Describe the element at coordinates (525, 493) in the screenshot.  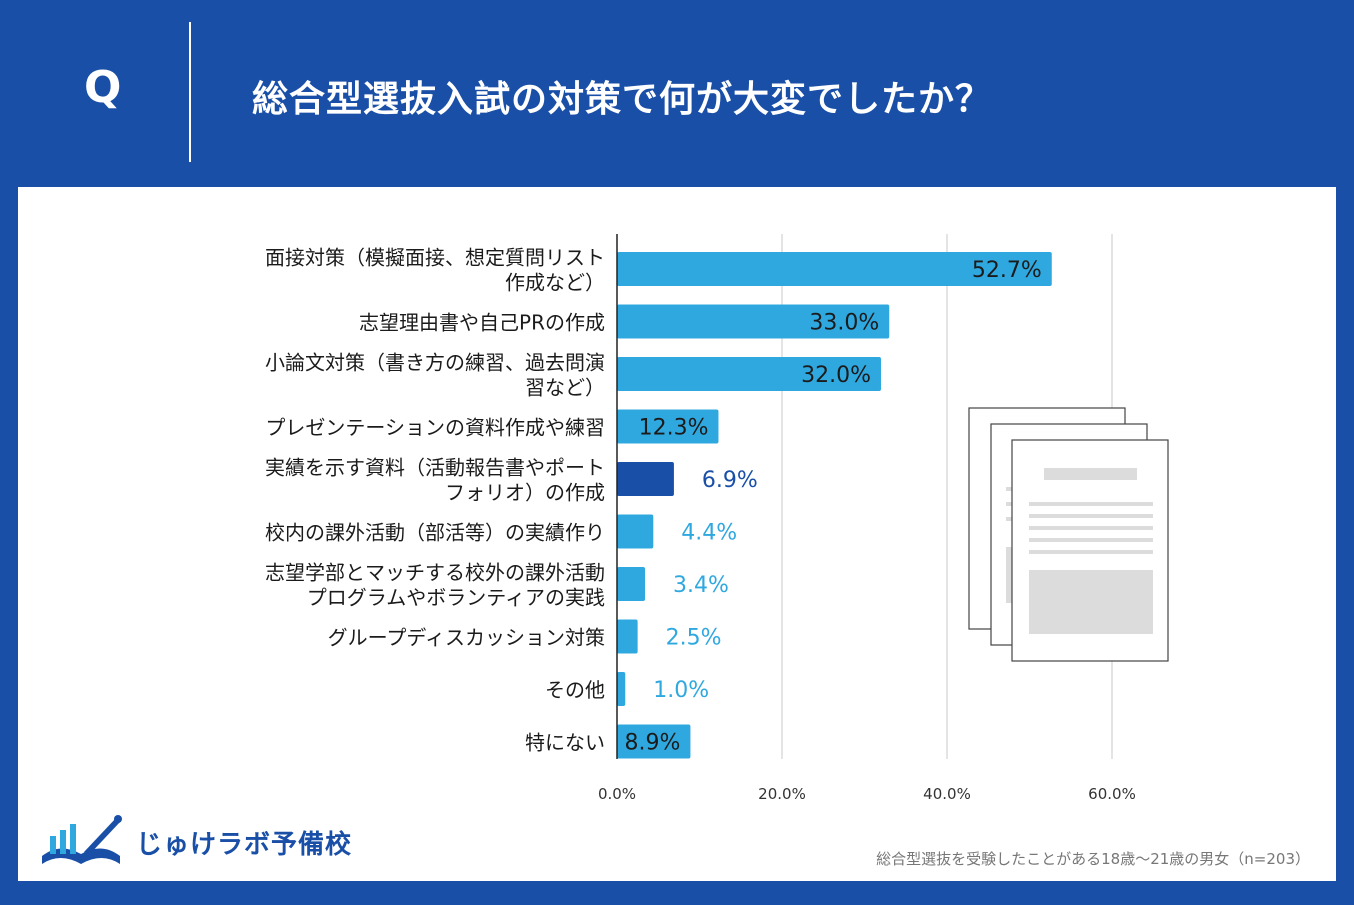
I see `category-label: フォリオ）の作成` at that location.